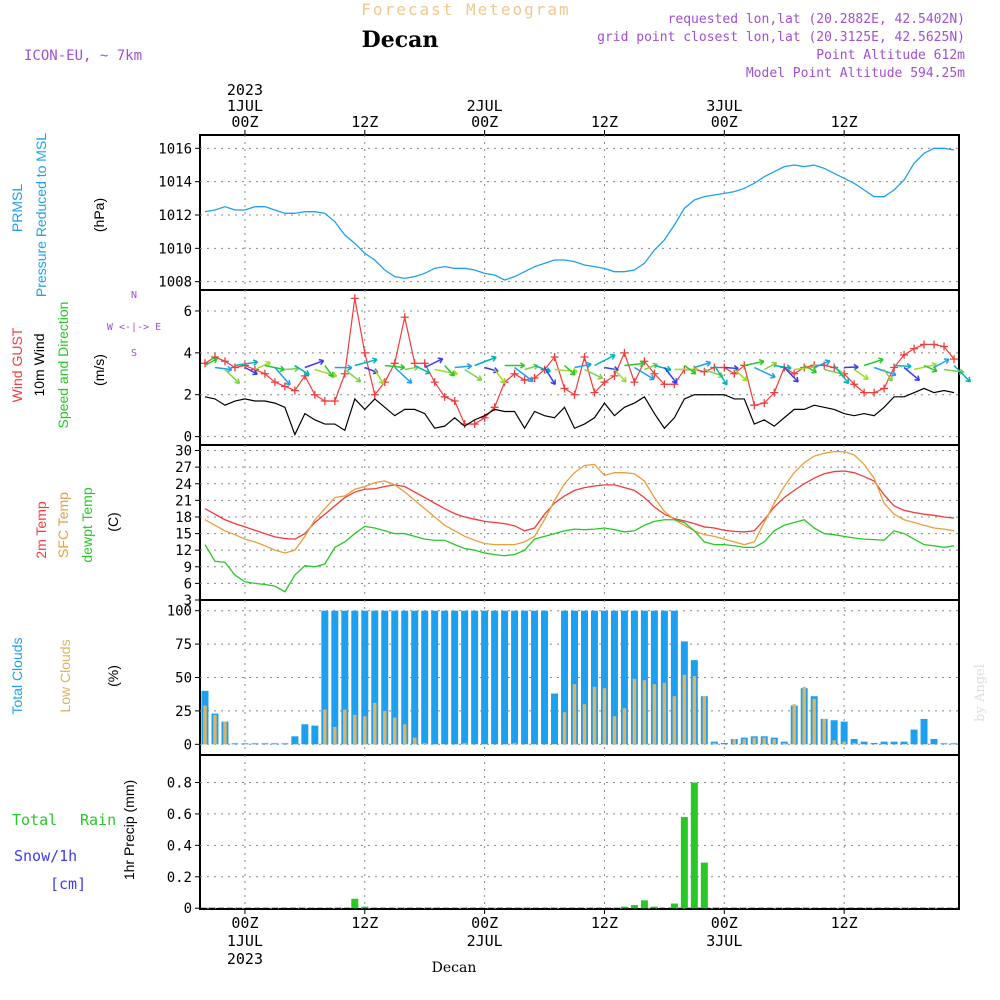 The height and width of the screenshot is (1000, 1000). I want to click on panel-frame-precip, so click(579, 832).